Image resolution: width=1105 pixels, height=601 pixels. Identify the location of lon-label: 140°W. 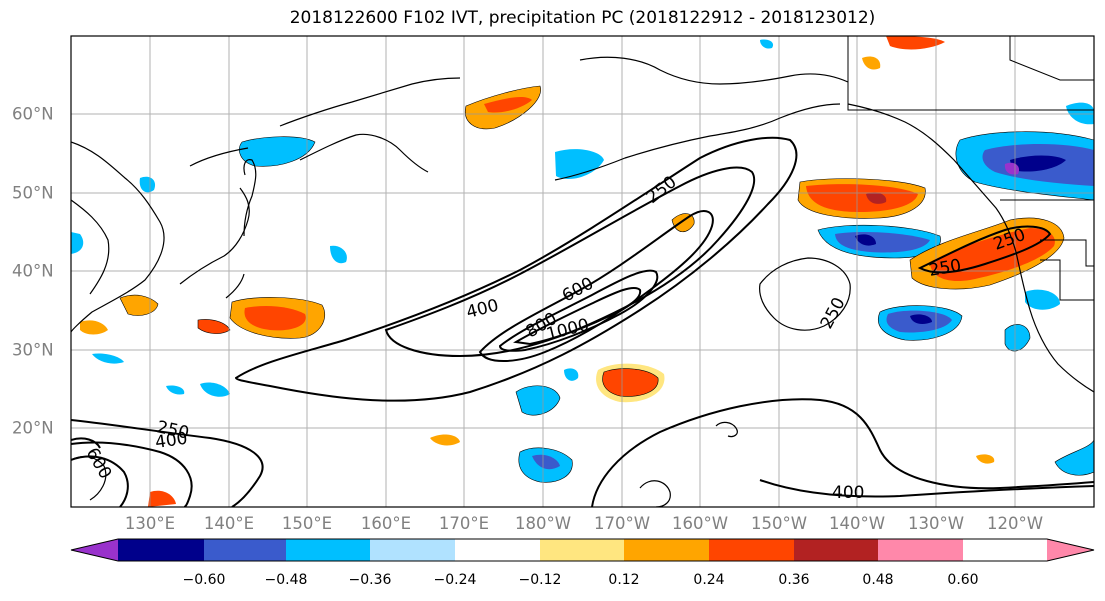
(857, 523).